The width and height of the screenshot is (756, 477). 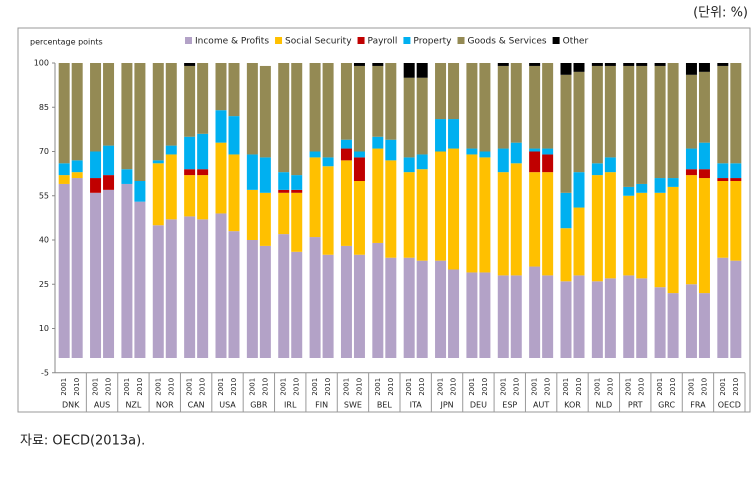 I want to click on group-label: CAN, so click(x=196, y=405).